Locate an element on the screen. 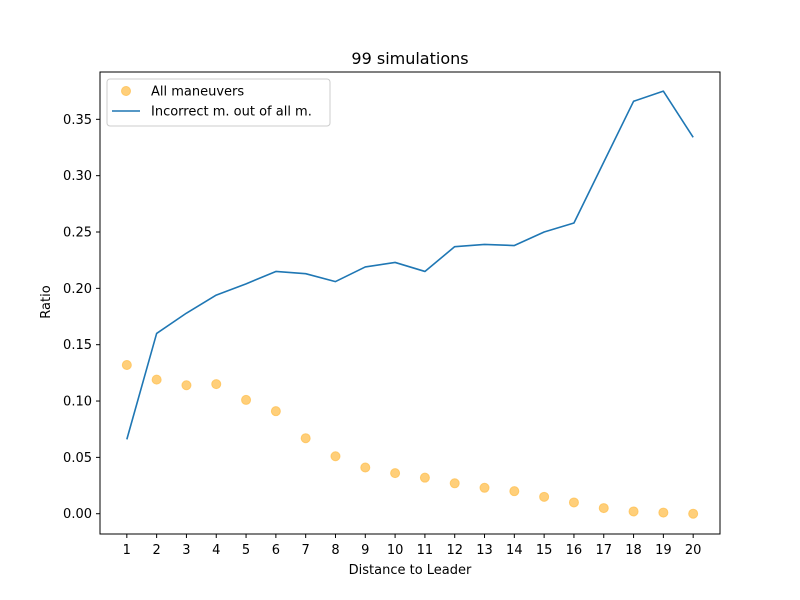 The image size is (800, 600). x-tick-label: 1 is located at coordinates (127, 550).